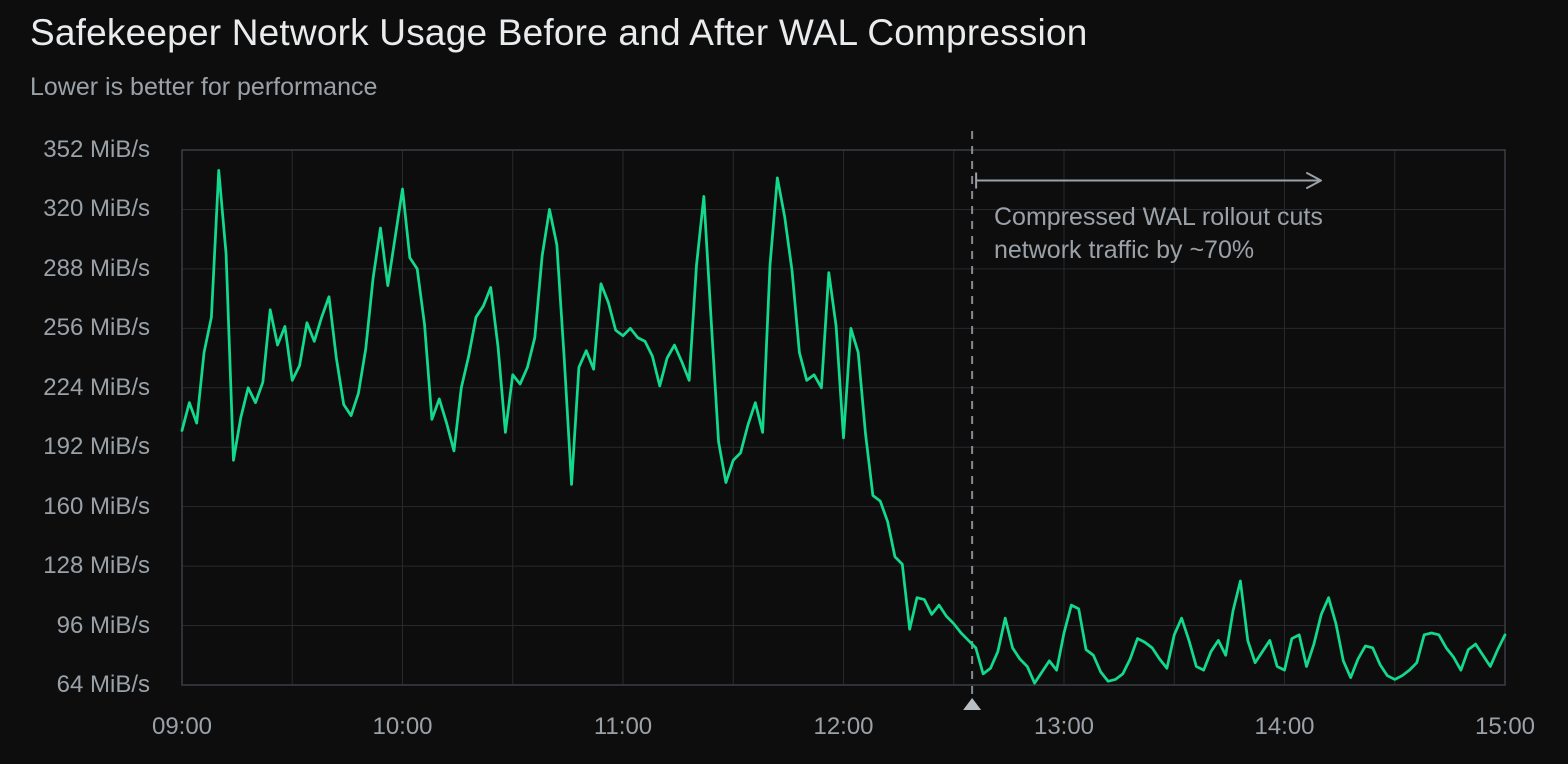  What do you see at coordinates (103, 625) in the screenshot?
I see `y-tick-label: 96 MiB/s` at bounding box center [103, 625].